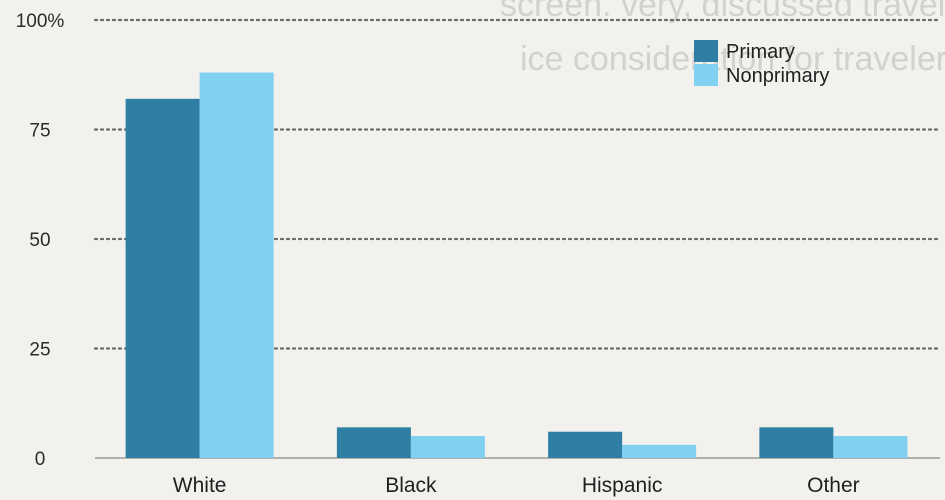 This screenshot has width=945, height=500. I want to click on x-tick-label: Other, so click(833, 485).